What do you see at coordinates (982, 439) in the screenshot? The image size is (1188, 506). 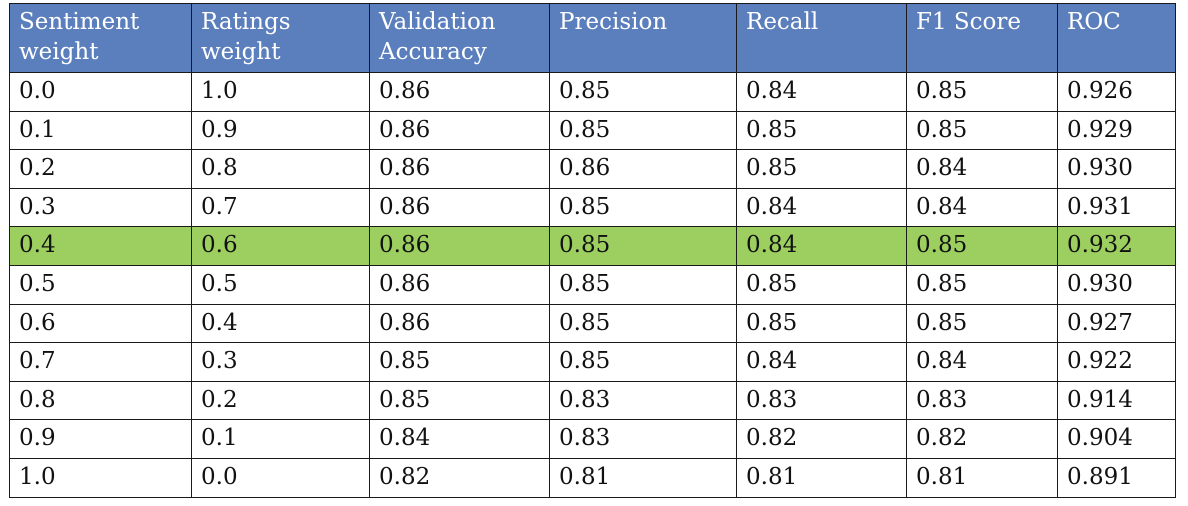 I see `cell-f1-score: 0.82` at bounding box center [982, 439].